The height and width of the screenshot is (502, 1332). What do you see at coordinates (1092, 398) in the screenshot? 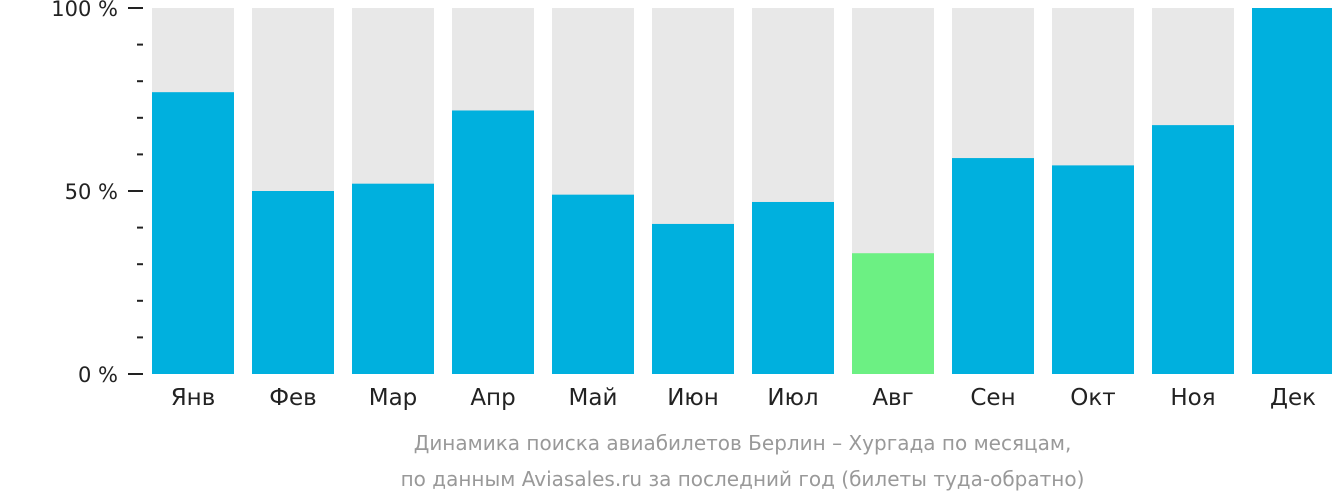
I see `x-tick-label: Окт` at bounding box center [1092, 398].